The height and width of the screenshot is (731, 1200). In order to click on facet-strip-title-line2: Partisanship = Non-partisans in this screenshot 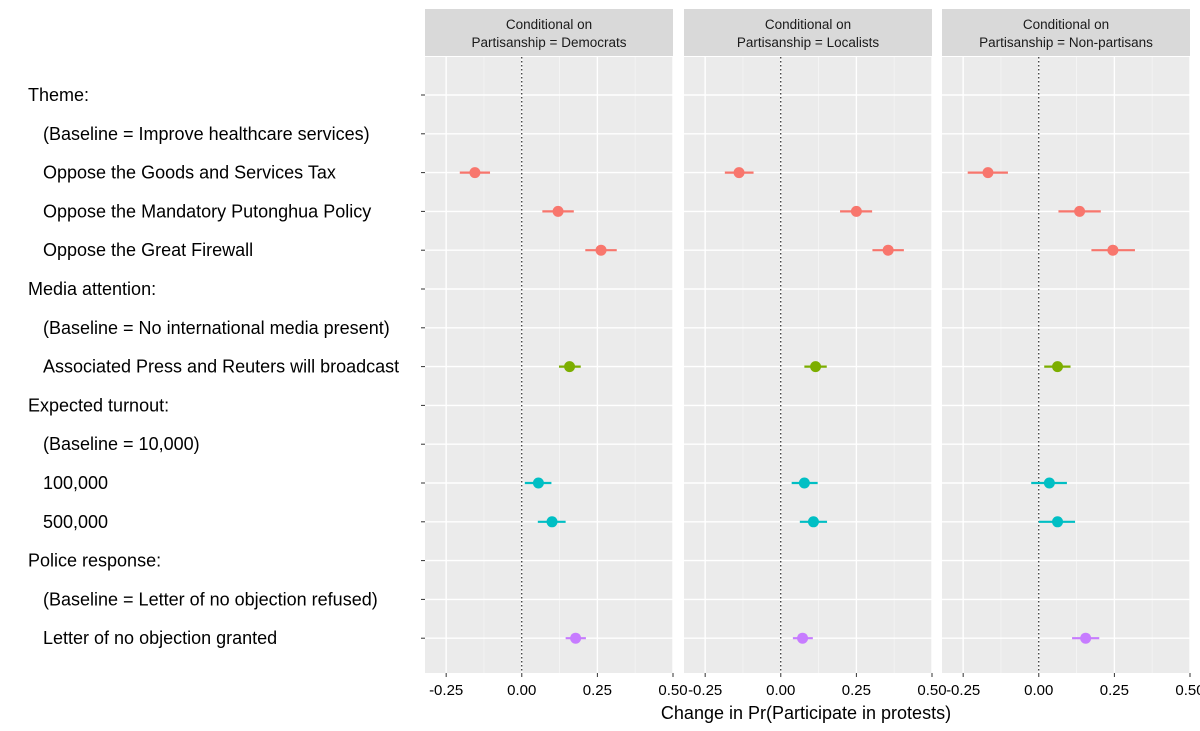, I will do `click(1066, 42)`.